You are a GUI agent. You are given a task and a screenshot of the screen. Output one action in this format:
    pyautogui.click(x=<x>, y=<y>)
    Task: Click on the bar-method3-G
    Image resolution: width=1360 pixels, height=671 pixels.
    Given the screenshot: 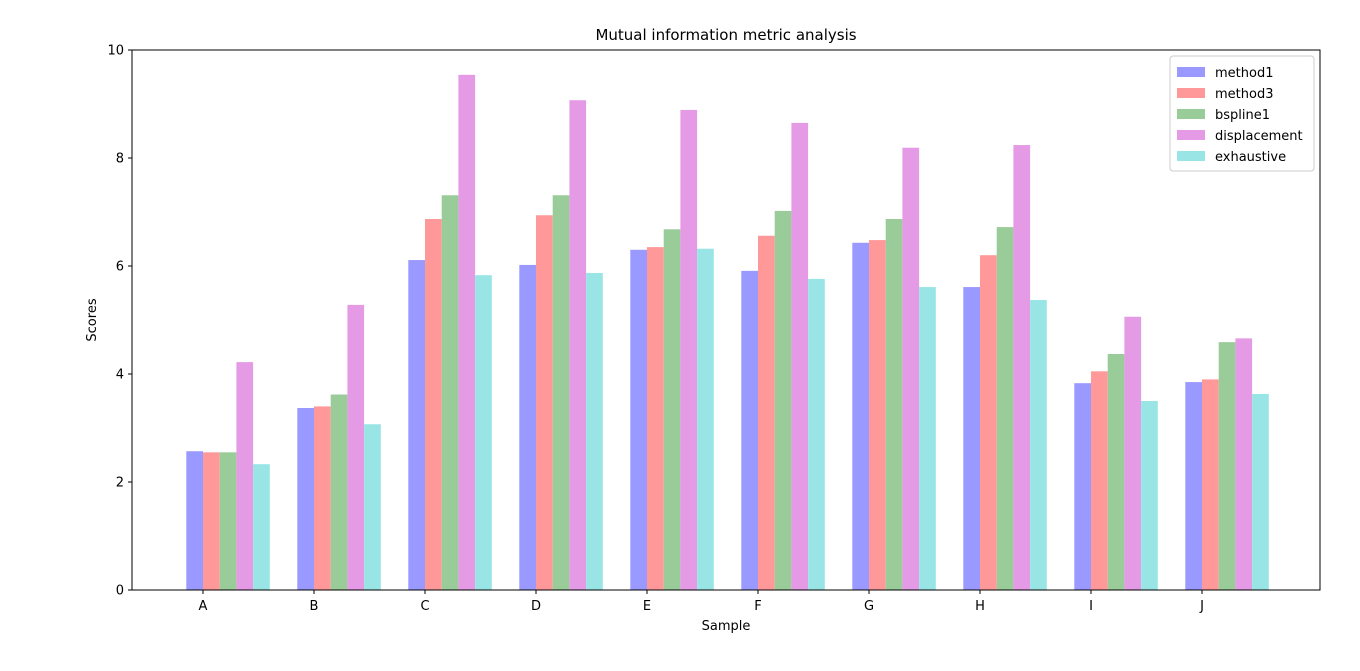 What is the action you would take?
    pyautogui.click(x=877, y=415)
    